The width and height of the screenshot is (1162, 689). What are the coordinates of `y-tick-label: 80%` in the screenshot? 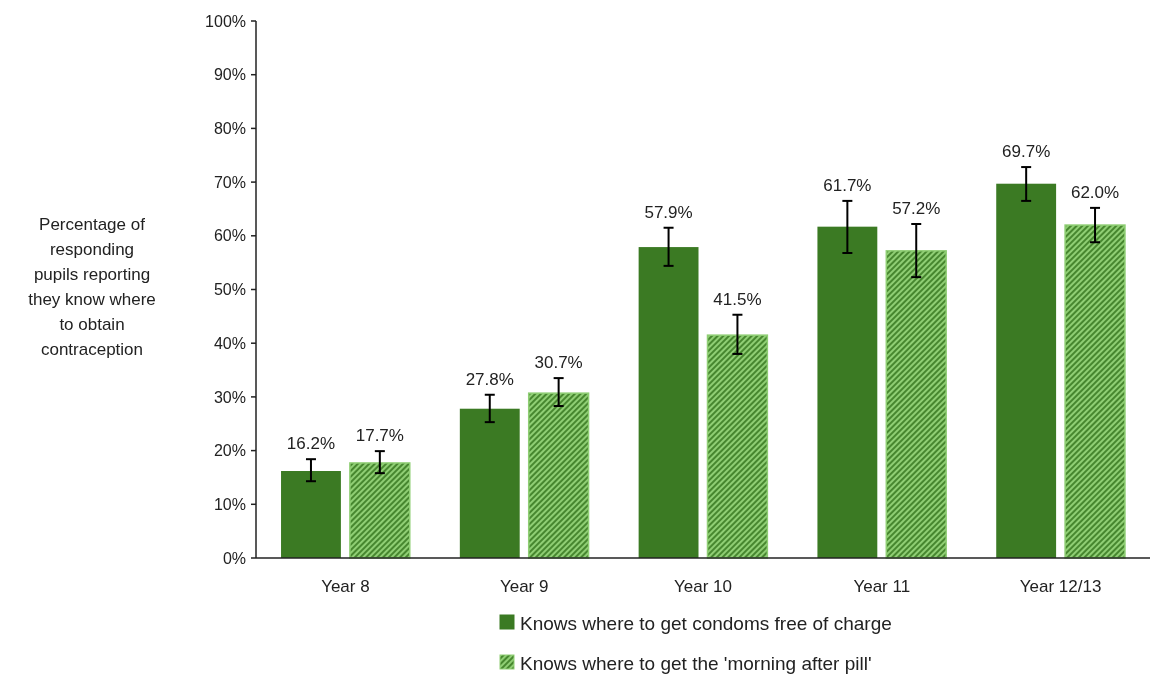 It's located at (229, 128).